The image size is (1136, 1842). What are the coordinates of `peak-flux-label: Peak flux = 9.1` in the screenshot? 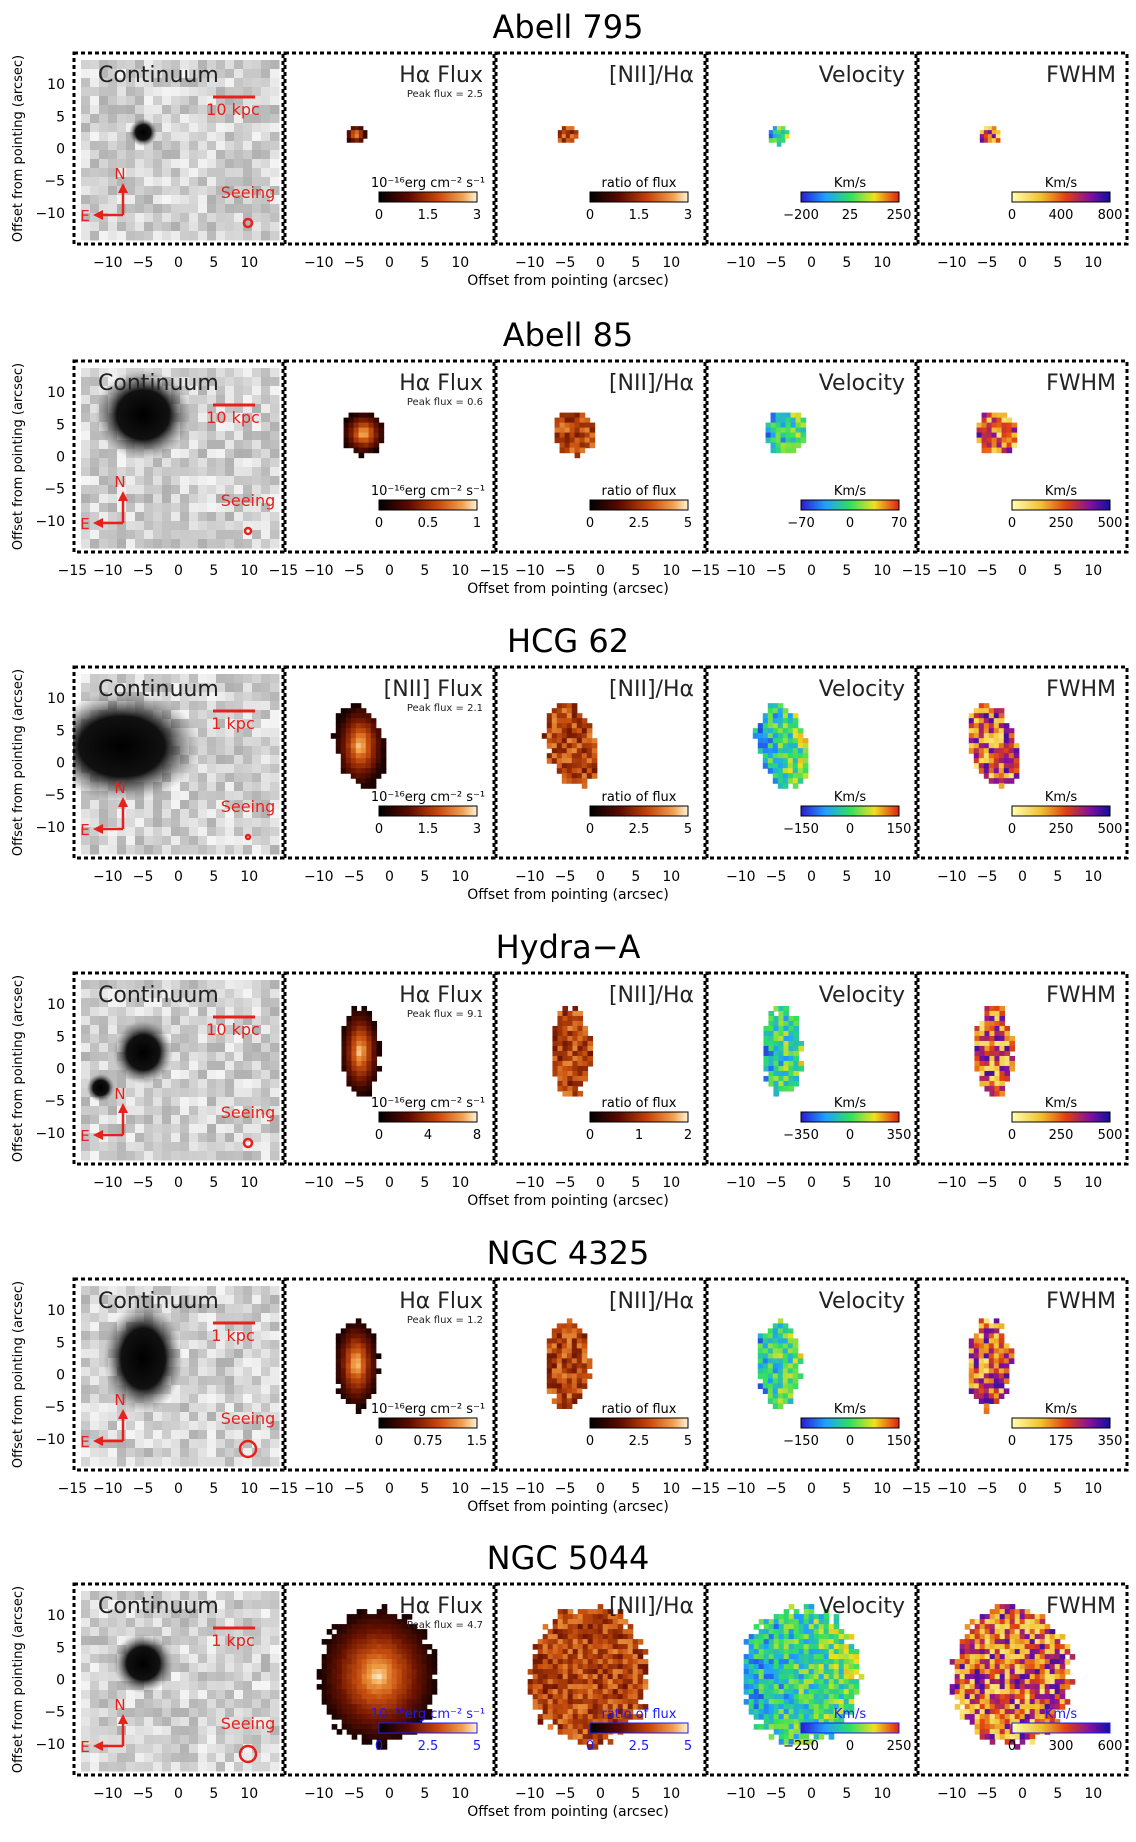 It's located at (445, 1014).